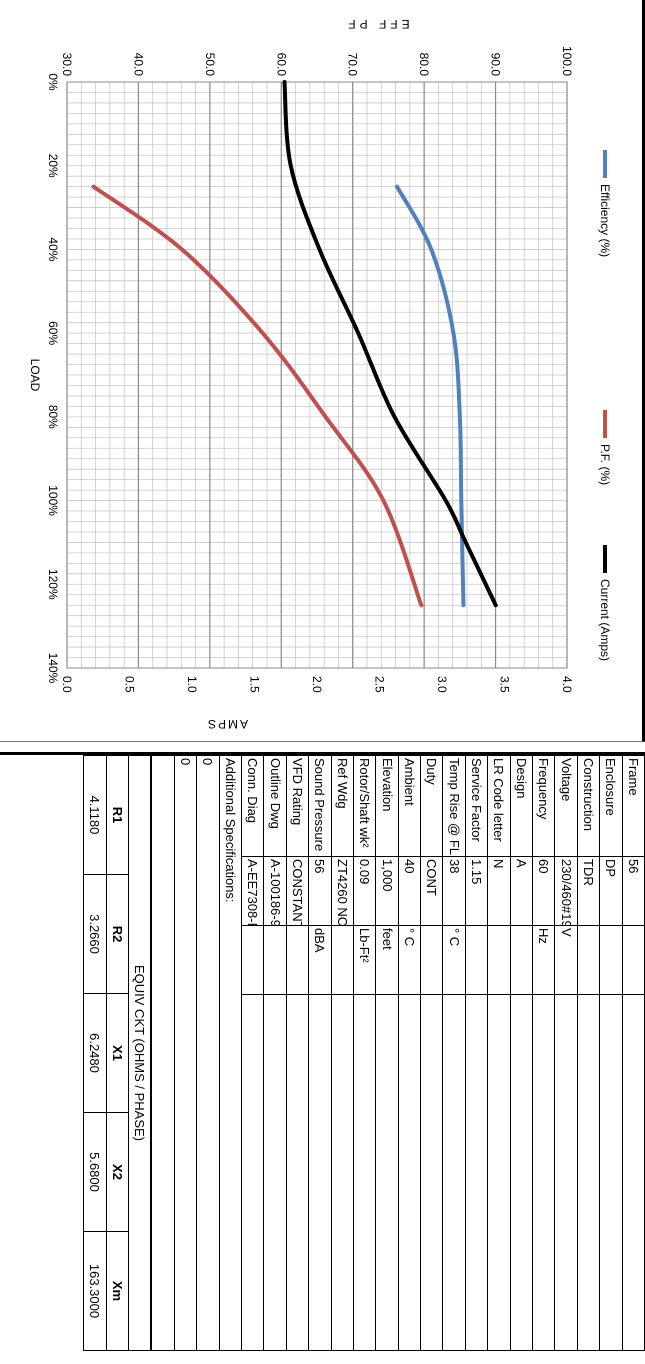  I want to click on spec-label: VFD Rating, so click(297, 806).